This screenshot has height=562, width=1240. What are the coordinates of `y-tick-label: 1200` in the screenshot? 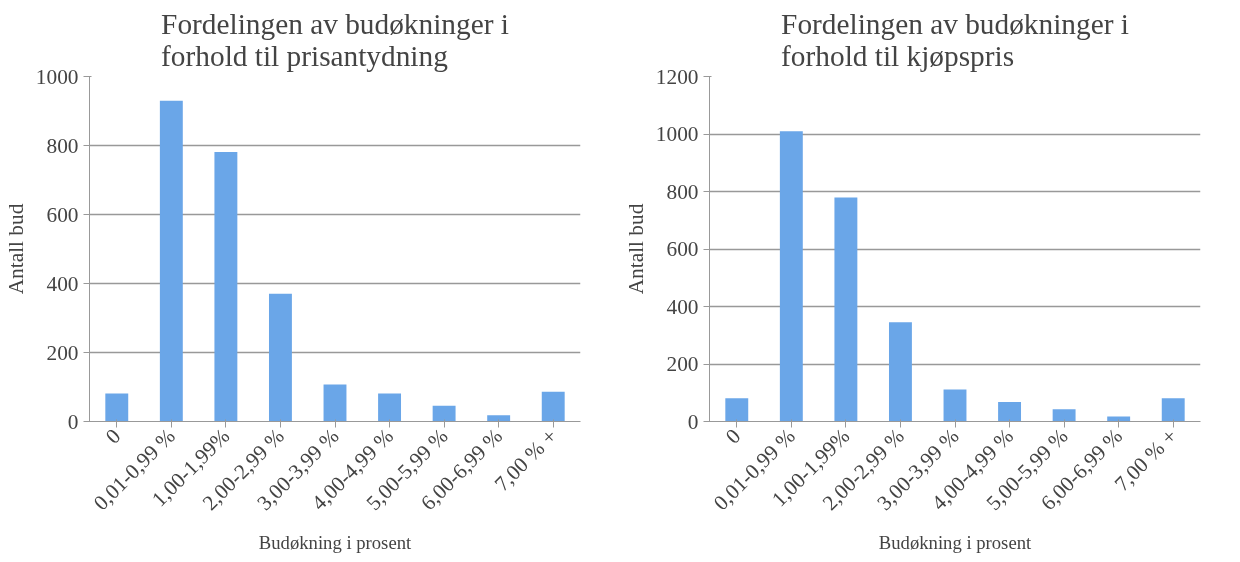 It's located at (677, 76).